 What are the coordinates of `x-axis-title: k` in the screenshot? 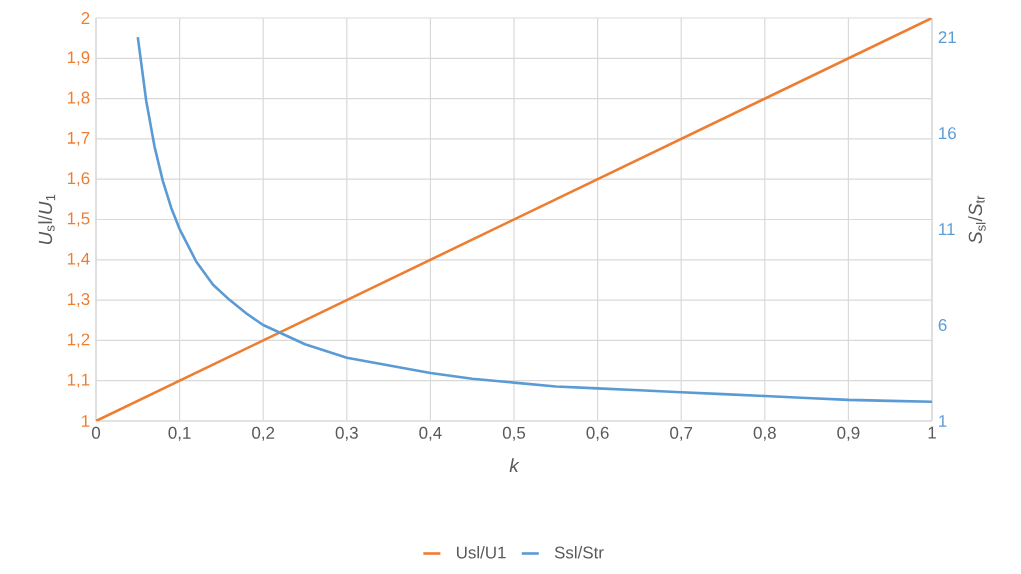 It's located at (514, 465).